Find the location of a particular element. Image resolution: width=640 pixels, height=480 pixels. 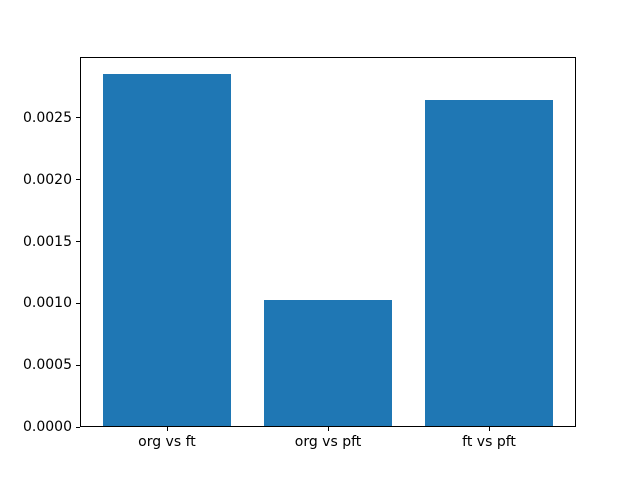

x-axis-tick-org-vs-ft is located at coordinates (167, 429).